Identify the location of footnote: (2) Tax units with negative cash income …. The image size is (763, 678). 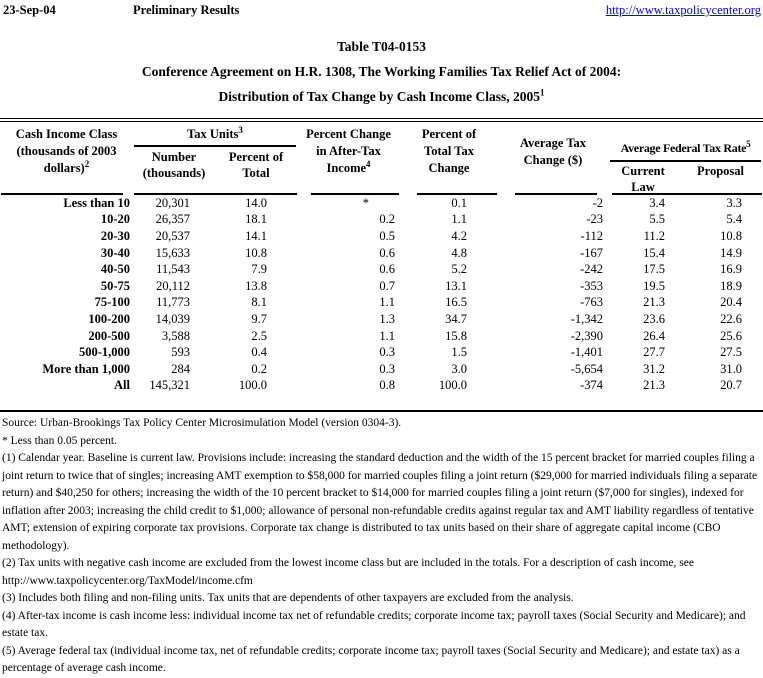
(348, 572).